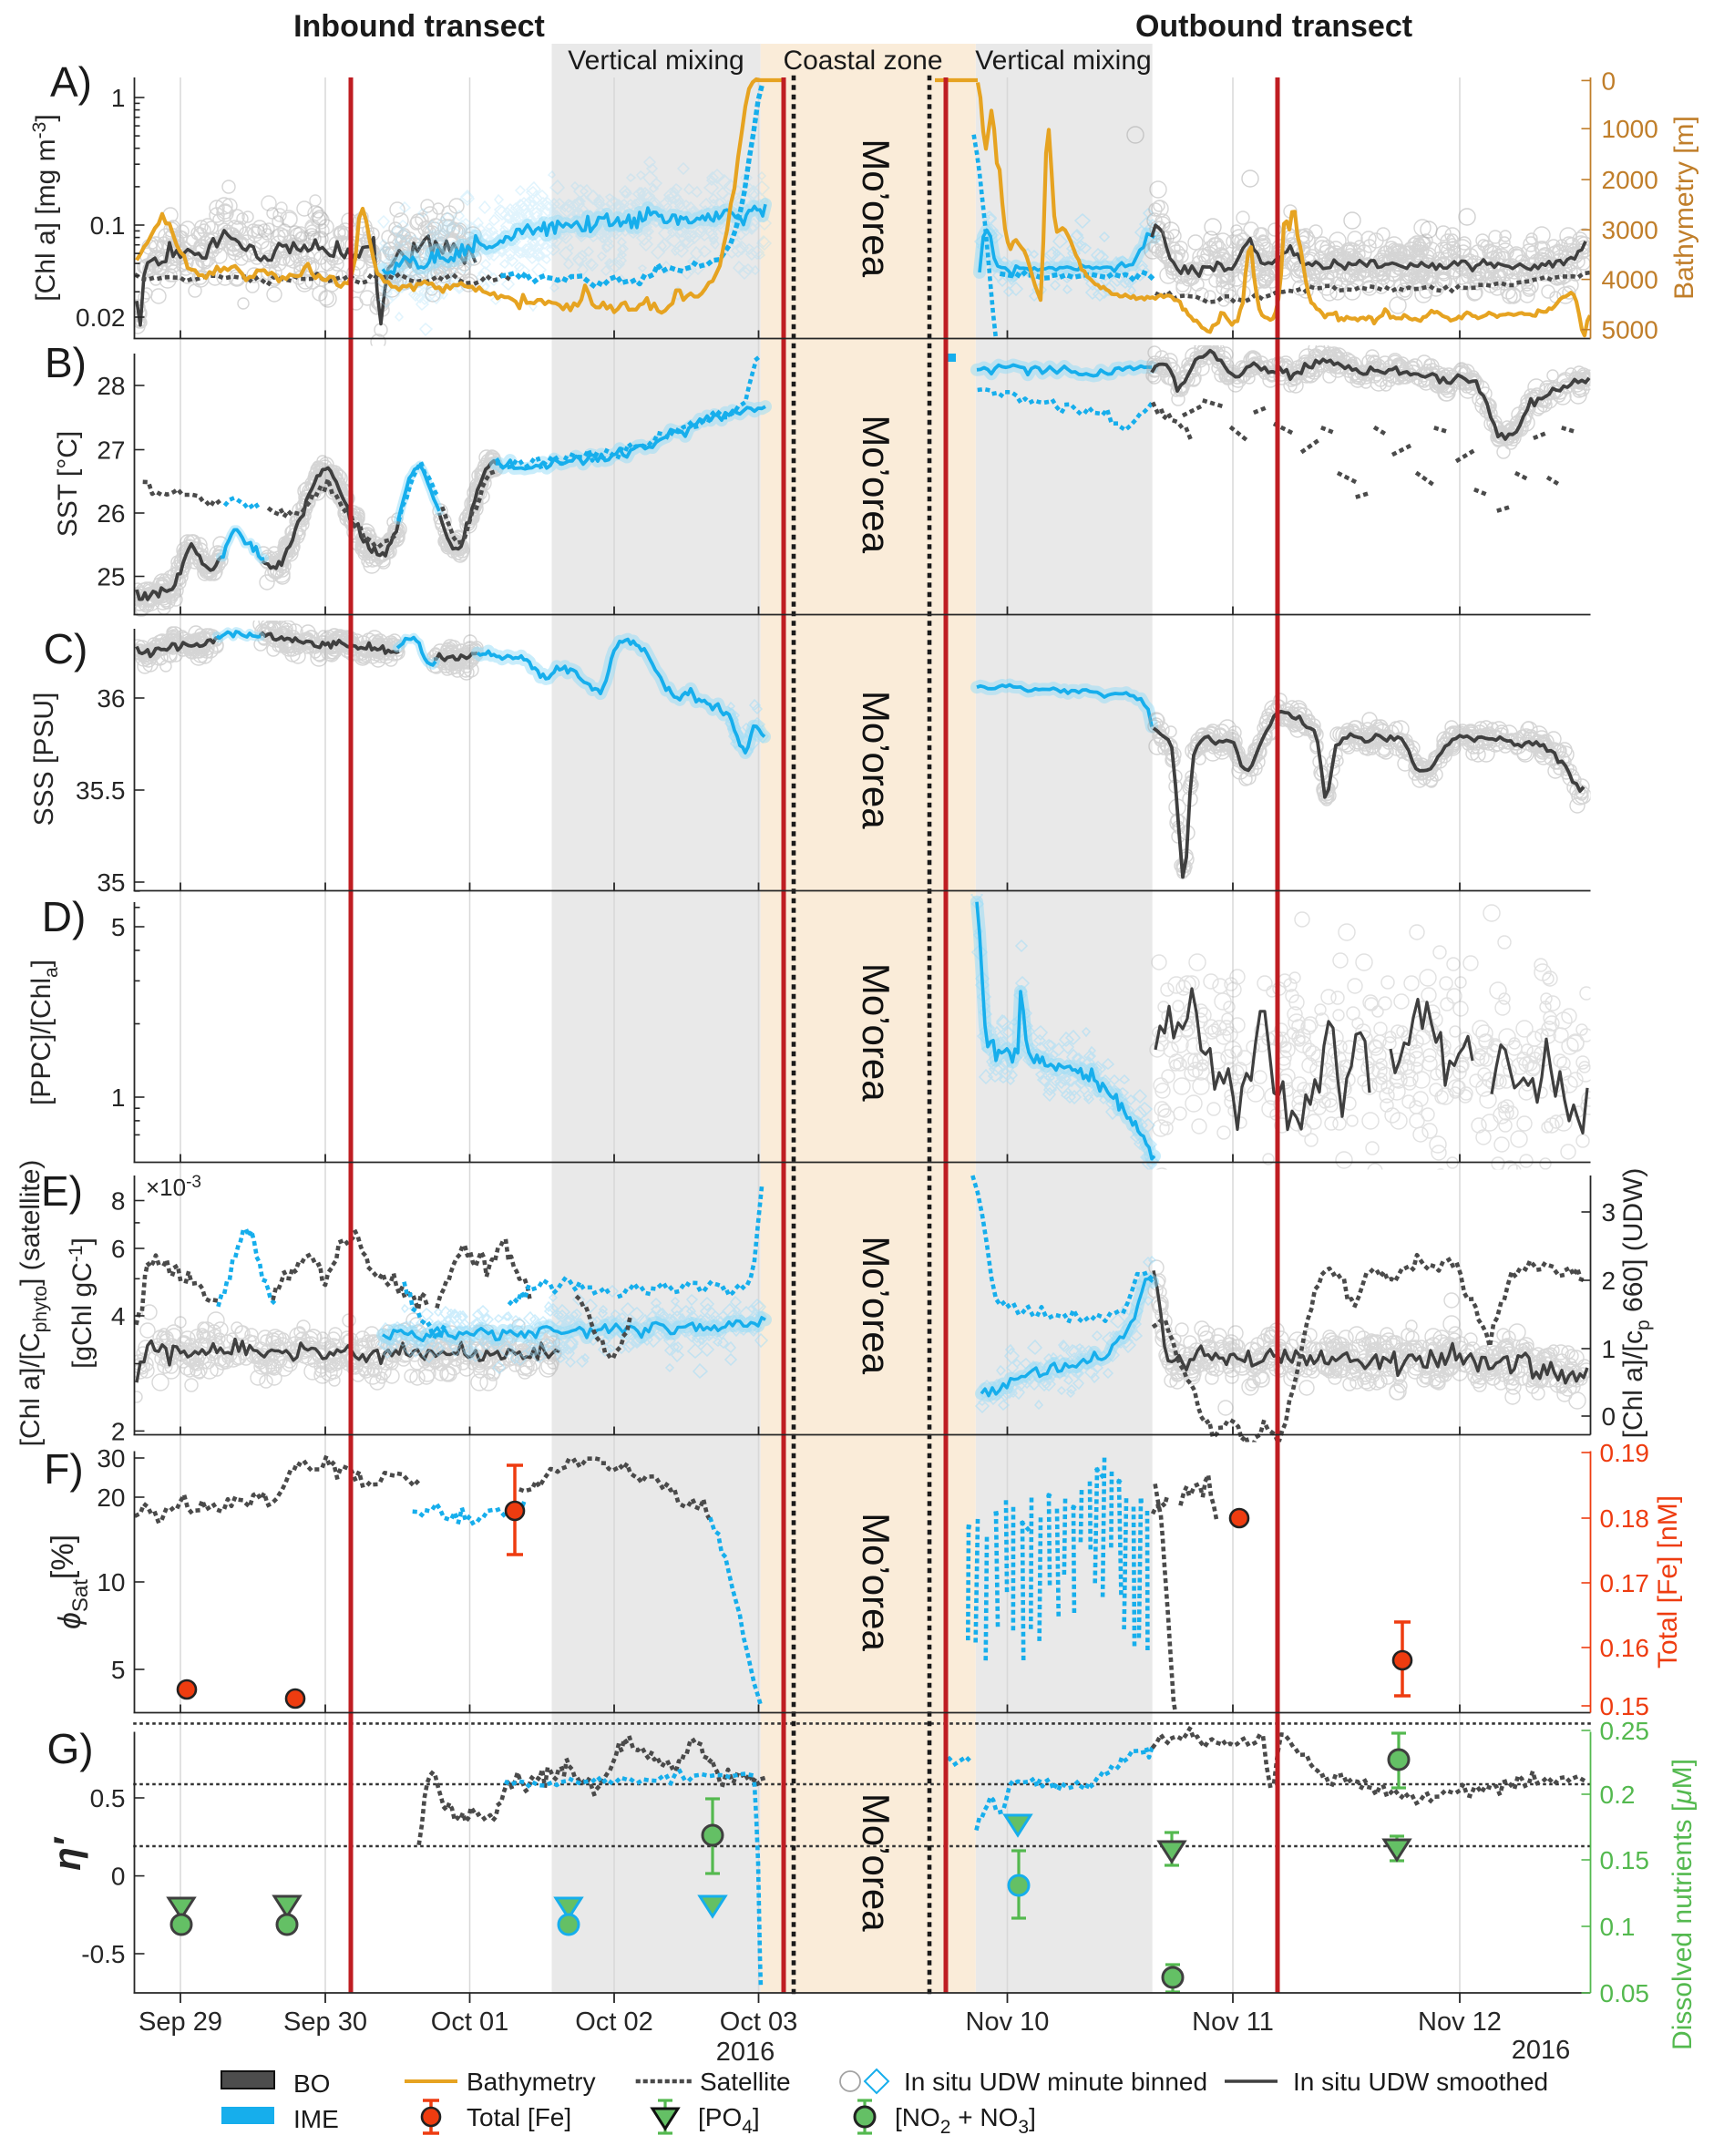  I want to click on svg-text: B), so click(66, 362).